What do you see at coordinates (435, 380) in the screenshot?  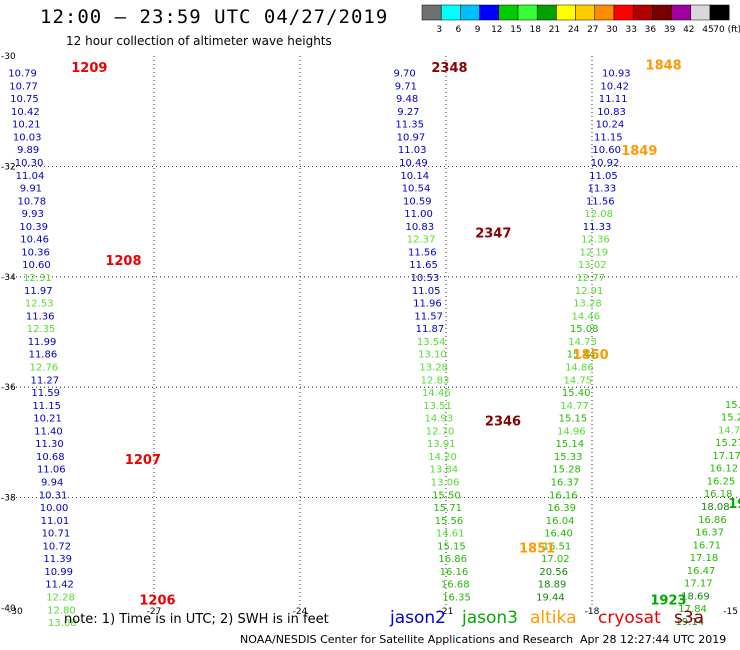 I see `swh-value: 12.83` at bounding box center [435, 380].